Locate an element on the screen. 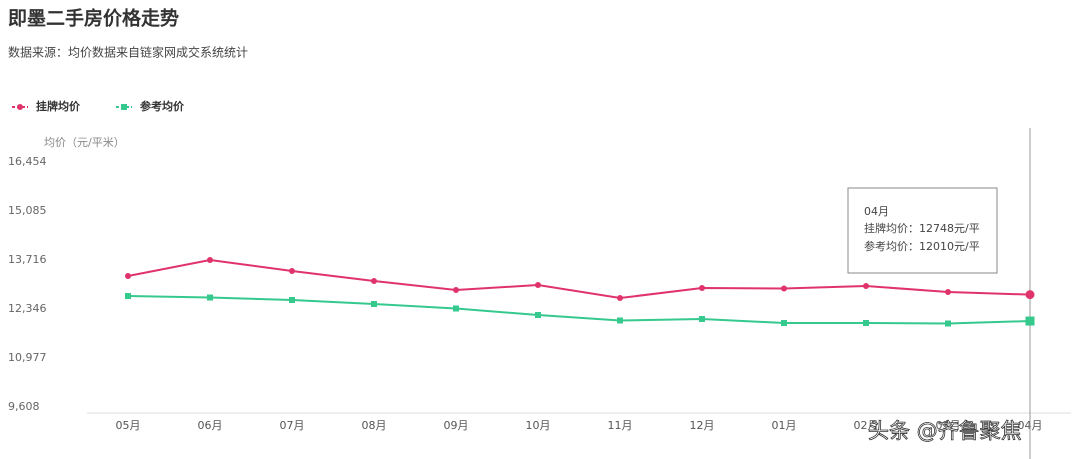 The width and height of the screenshot is (1080, 459). x-tick-label: 07月 is located at coordinates (292, 425).